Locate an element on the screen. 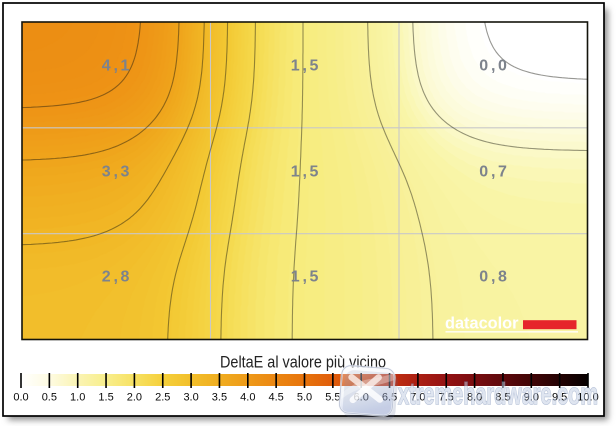 The height and width of the screenshot is (431, 616). svg-text: 1.0 is located at coordinates (77, 398).